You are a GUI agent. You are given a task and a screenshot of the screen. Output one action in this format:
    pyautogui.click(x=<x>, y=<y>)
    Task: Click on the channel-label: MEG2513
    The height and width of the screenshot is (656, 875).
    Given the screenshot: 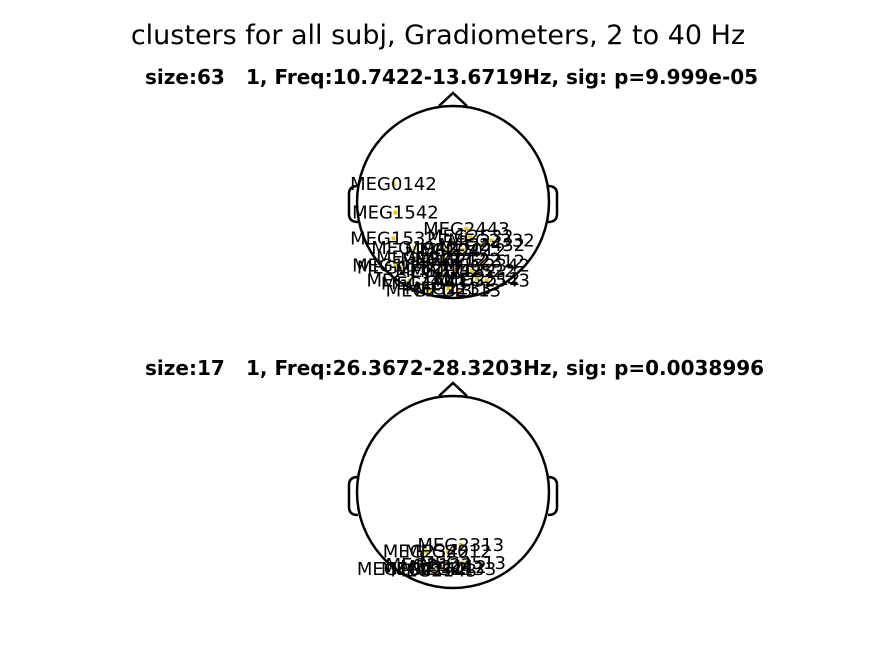 What is the action you would take?
    pyautogui.click(x=462, y=563)
    